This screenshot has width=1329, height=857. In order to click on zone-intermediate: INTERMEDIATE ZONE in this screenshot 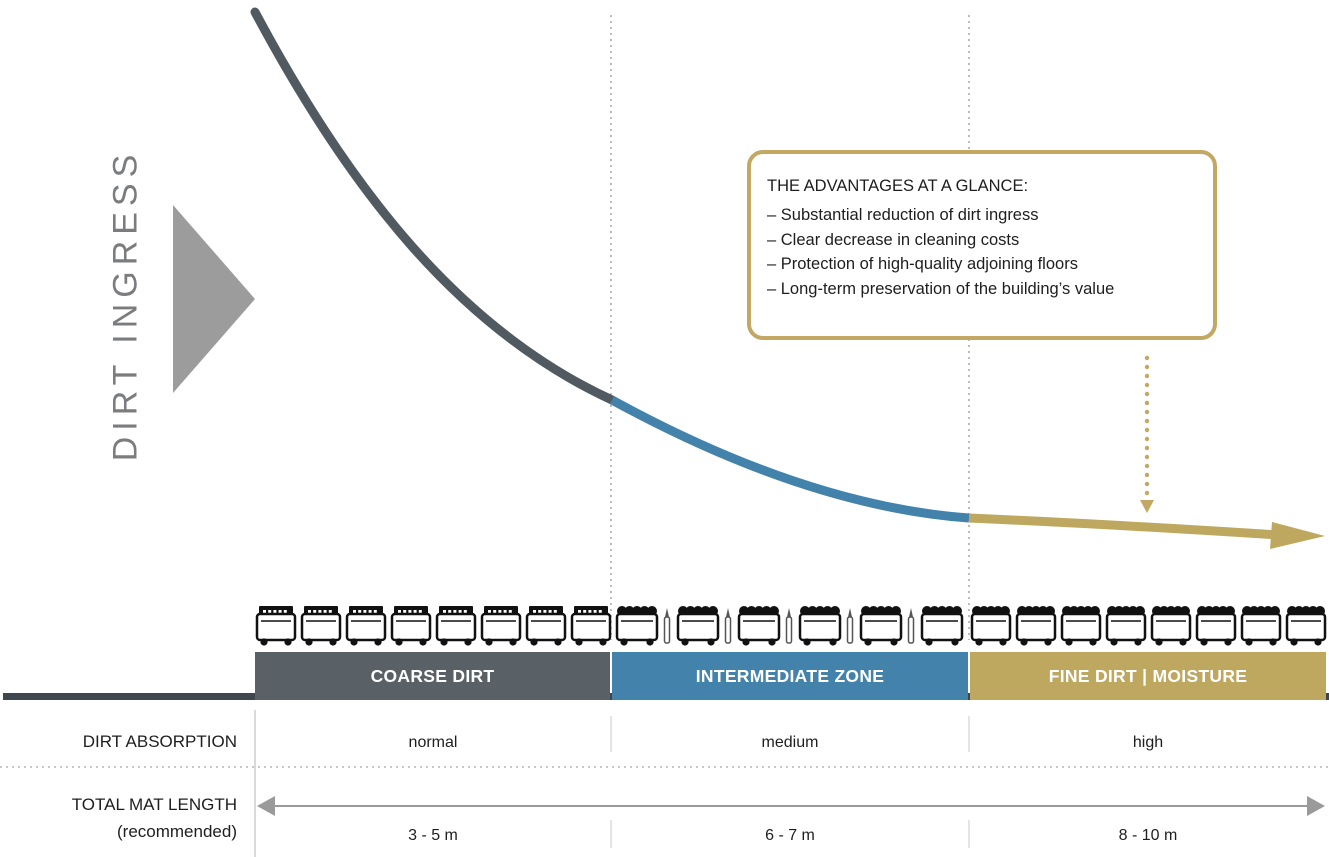, I will do `click(790, 676)`.